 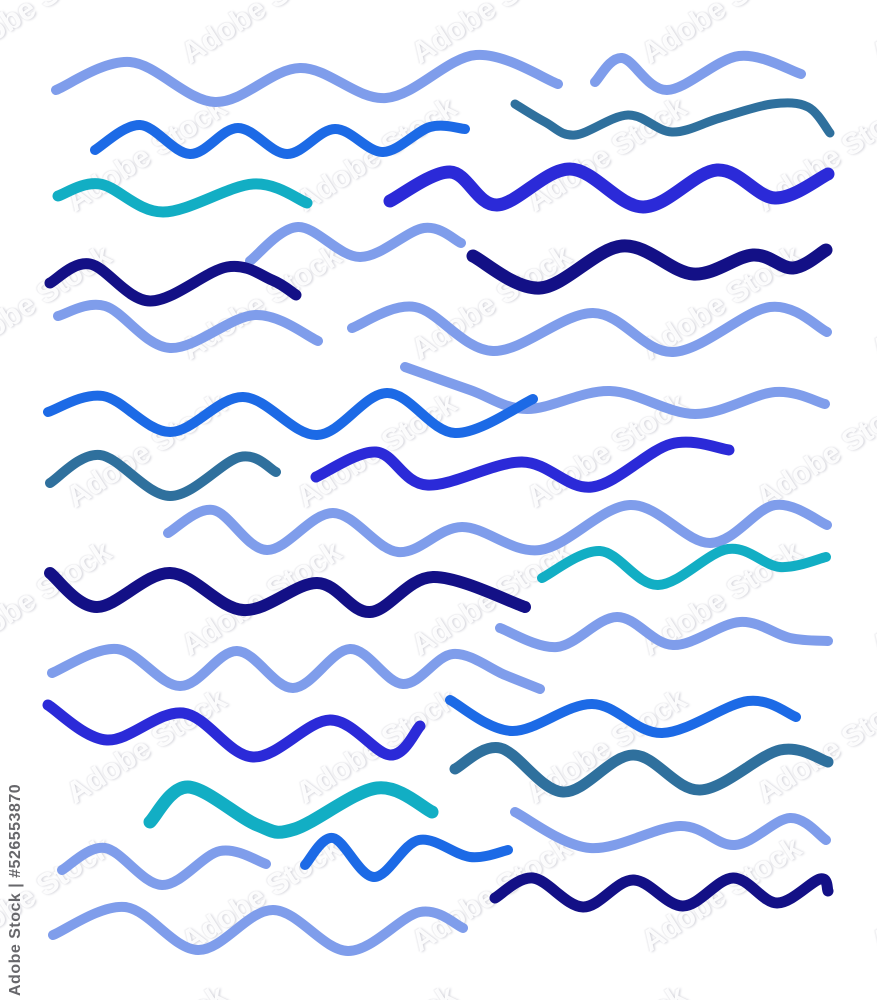 I want to click on wave-stroke-w19, so click(x=664, y=632).